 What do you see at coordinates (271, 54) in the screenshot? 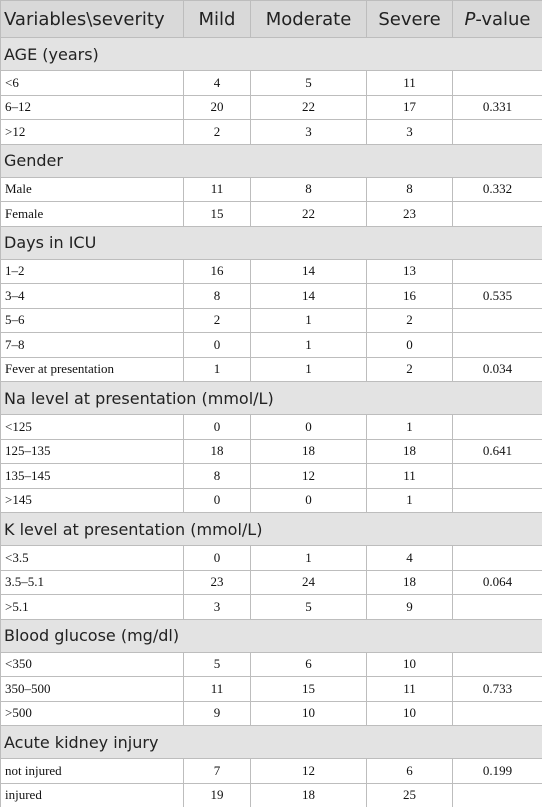
I see `section-title: AGE (years)` at bounding box center [271, 54].